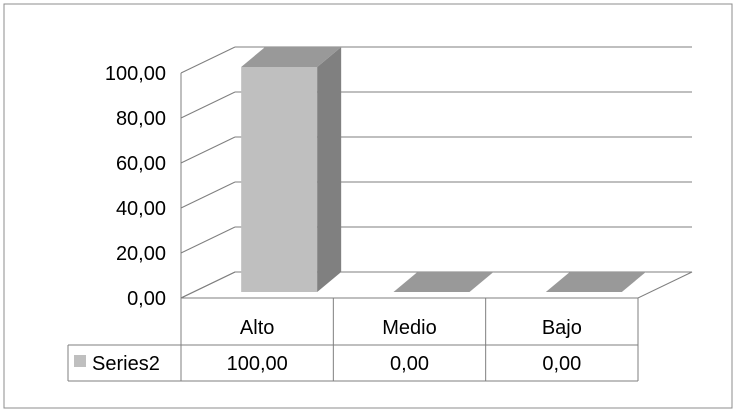 The image size is (736, 412). What do you see at coordinates (257, 328) in the screenshot?
I see `category-label: Alto` at bounding box center [257, 328].